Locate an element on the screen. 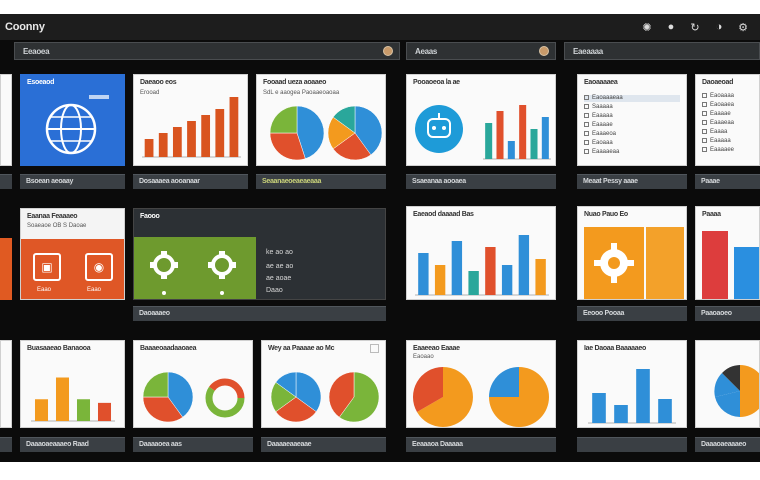  list-item-label: Eaaaae is located at coordinates (720, 114).